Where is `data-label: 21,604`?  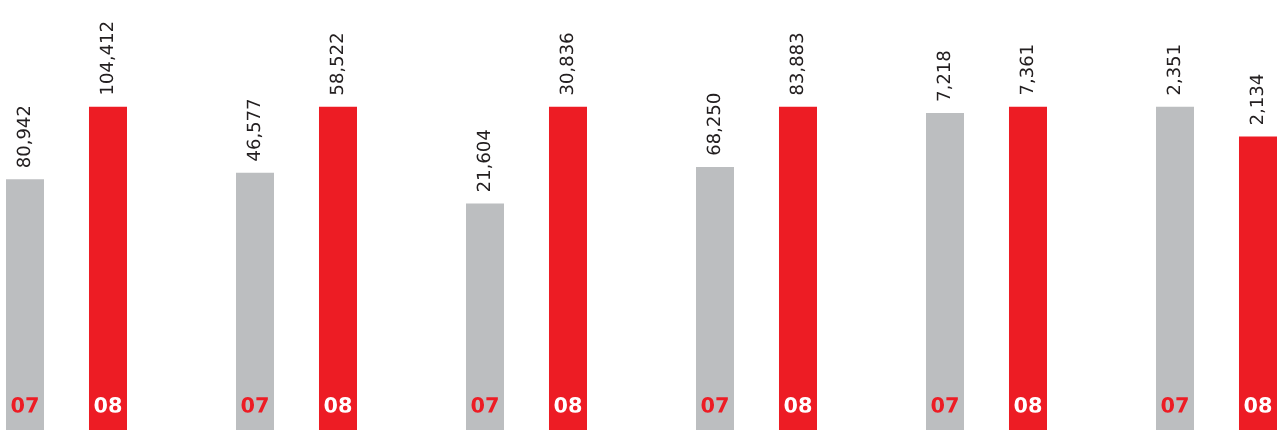
data-label: 21,604 is located at coordinates (484, 161).